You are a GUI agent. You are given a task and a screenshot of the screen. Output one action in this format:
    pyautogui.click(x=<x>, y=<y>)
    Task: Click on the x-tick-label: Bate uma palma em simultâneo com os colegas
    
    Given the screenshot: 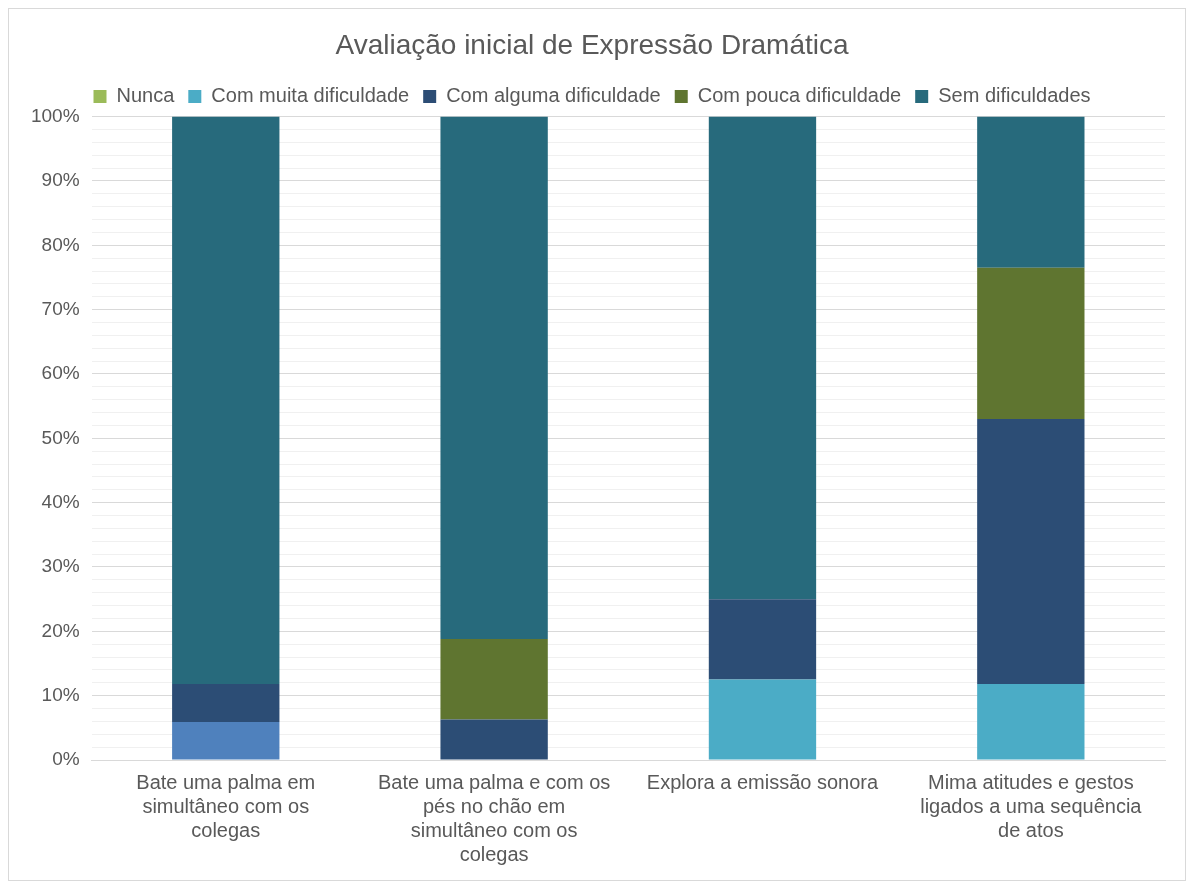 What is the action you would take?
    pyautogui.click(x=226, y=805)
    